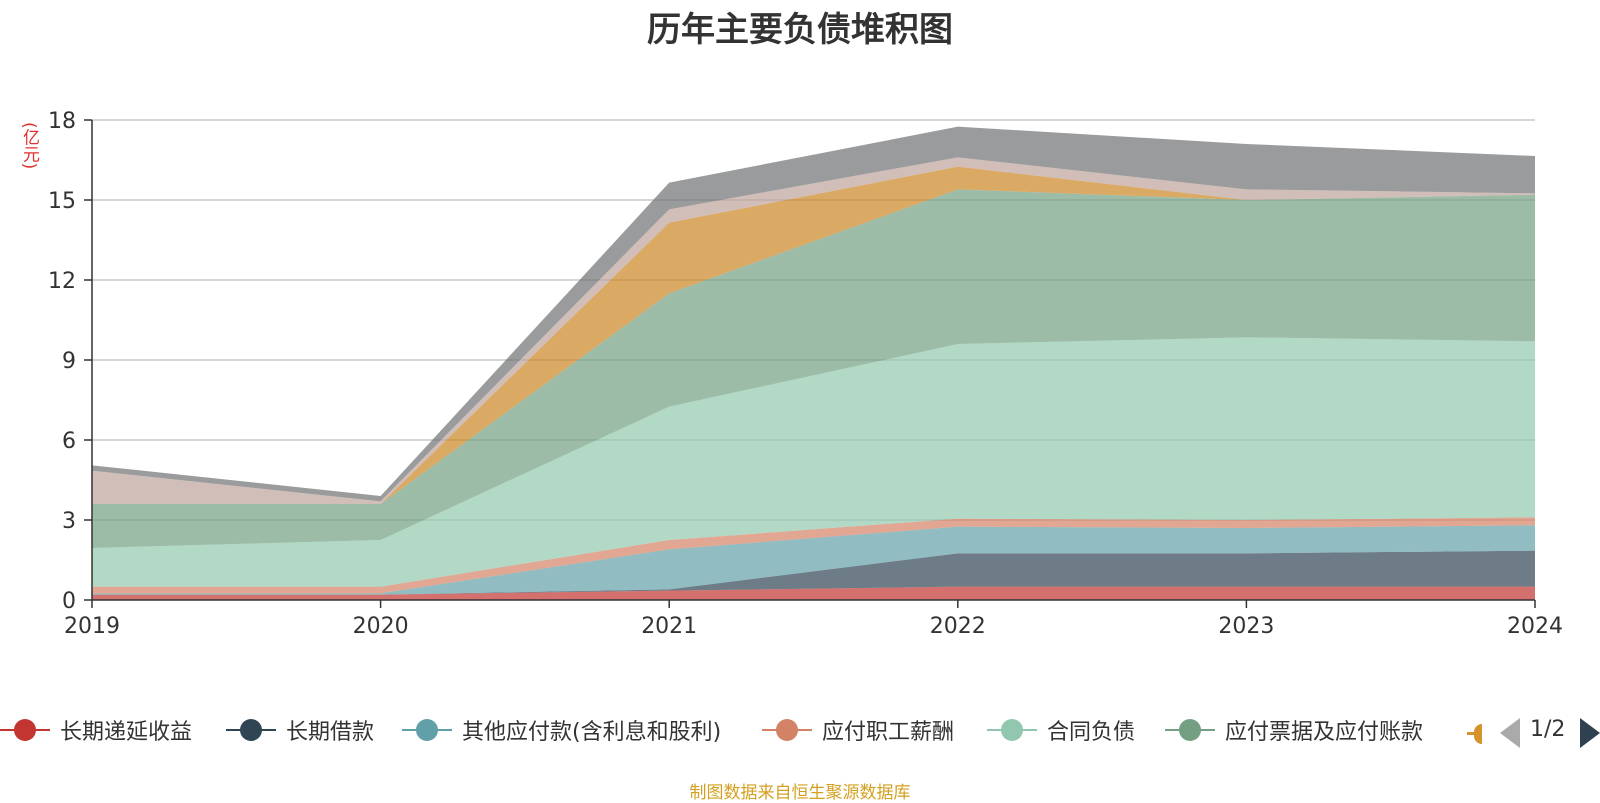 This screenshot has width=1600, height=803. What do you see at coordinates (958, 626) in the screenshot?
I see `x-tick-label: 2022` at bounding box center [958, 626].